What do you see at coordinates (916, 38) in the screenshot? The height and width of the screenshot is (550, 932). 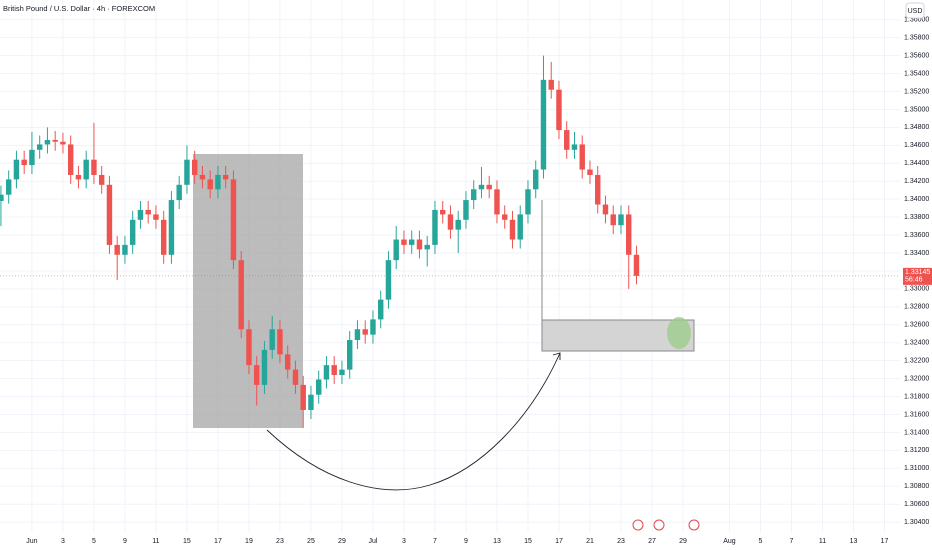 I see `y-tick-label: 1.35800` at bounding box center [916, 38].